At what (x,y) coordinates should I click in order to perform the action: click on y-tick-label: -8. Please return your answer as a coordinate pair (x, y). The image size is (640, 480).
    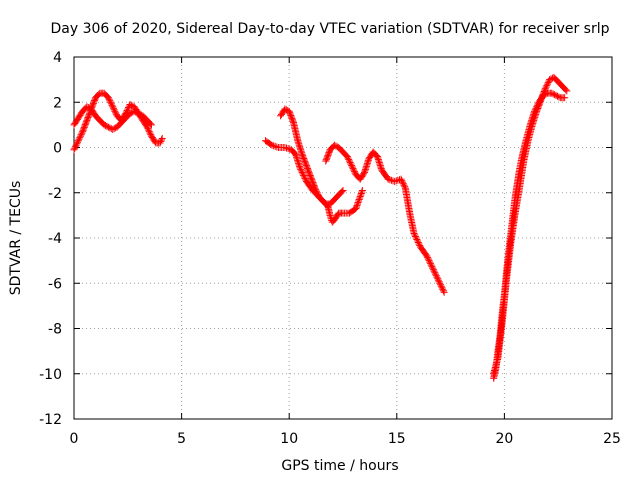
    Looking at the image, I should click on (55, 330).